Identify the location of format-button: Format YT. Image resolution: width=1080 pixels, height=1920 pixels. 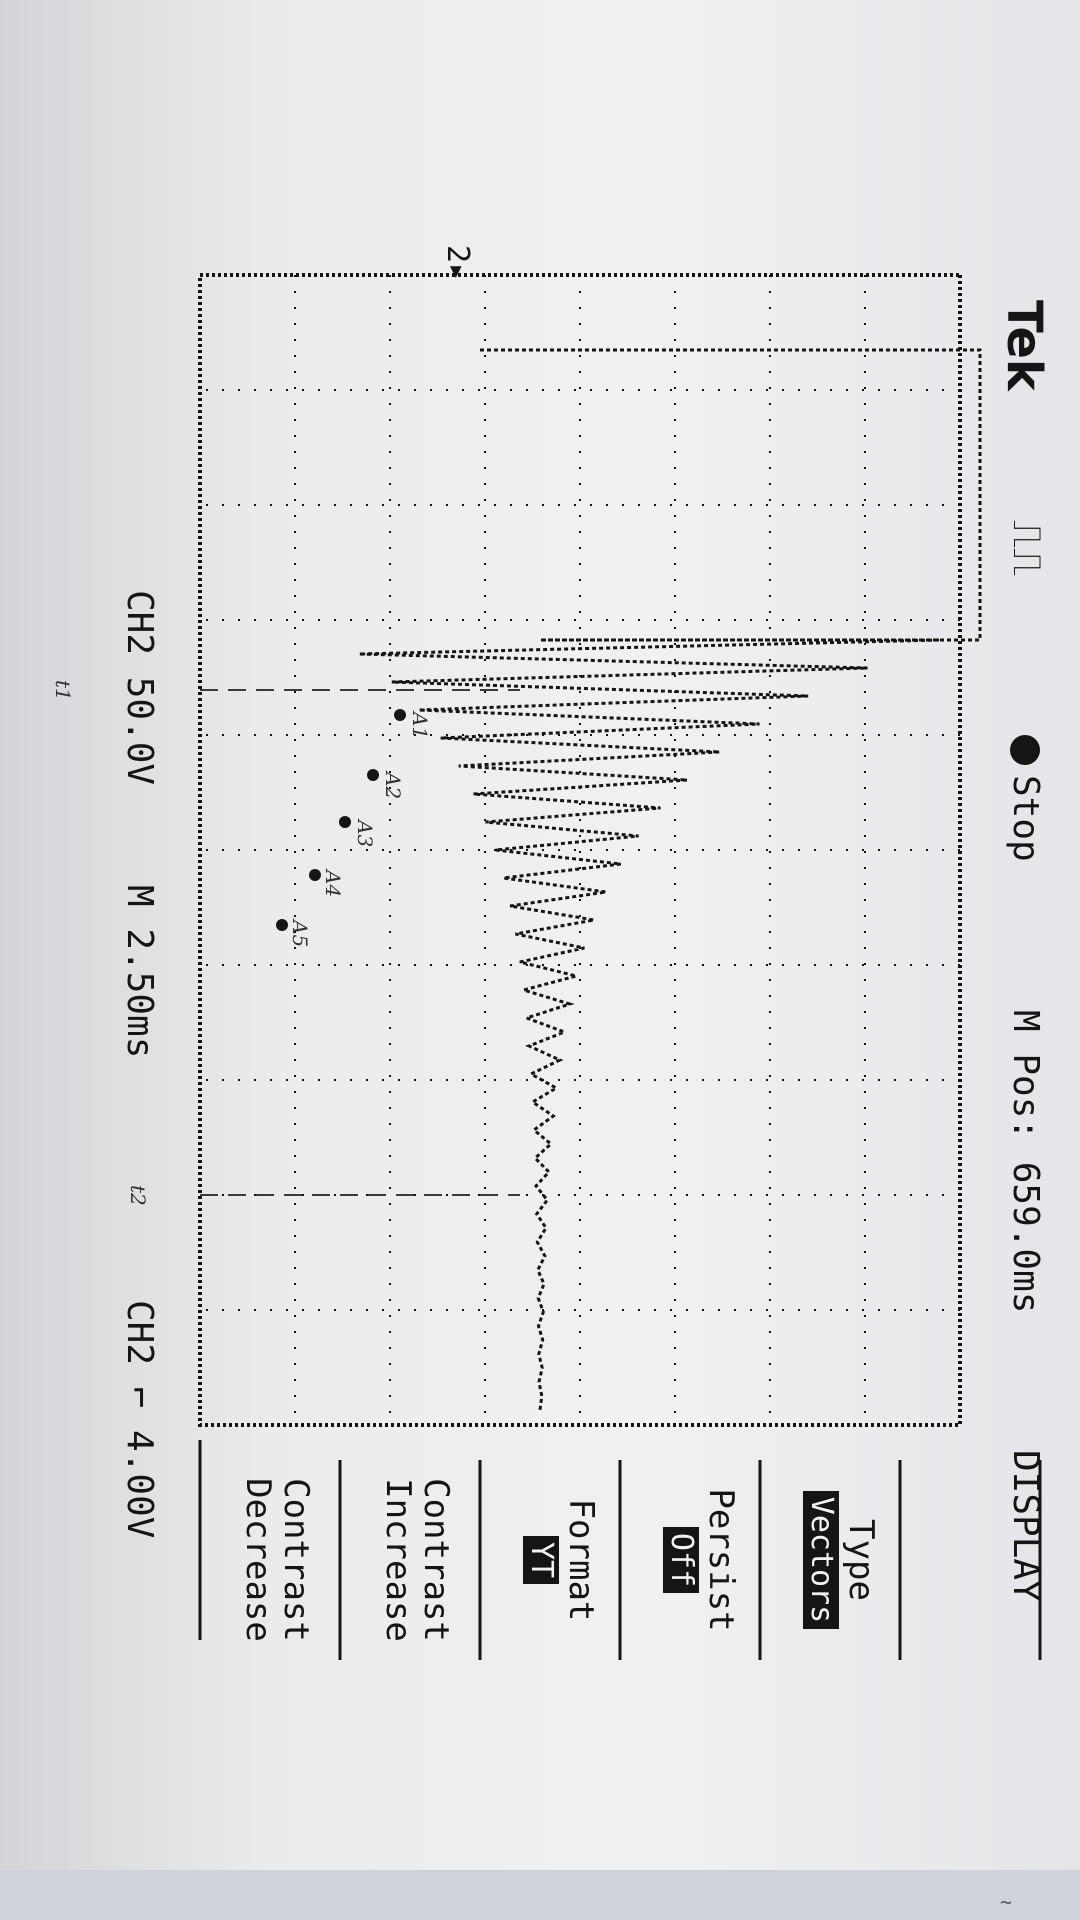
(562, 1560).